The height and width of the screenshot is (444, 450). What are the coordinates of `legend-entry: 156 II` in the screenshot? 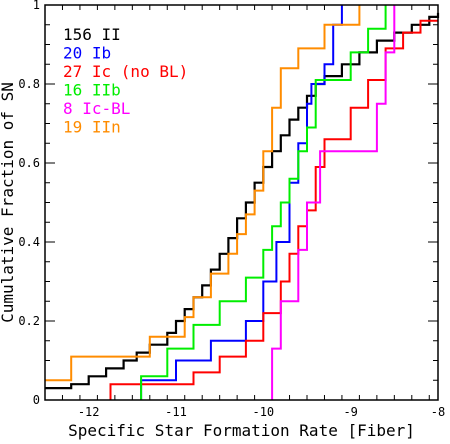 It's located at (92, 34).